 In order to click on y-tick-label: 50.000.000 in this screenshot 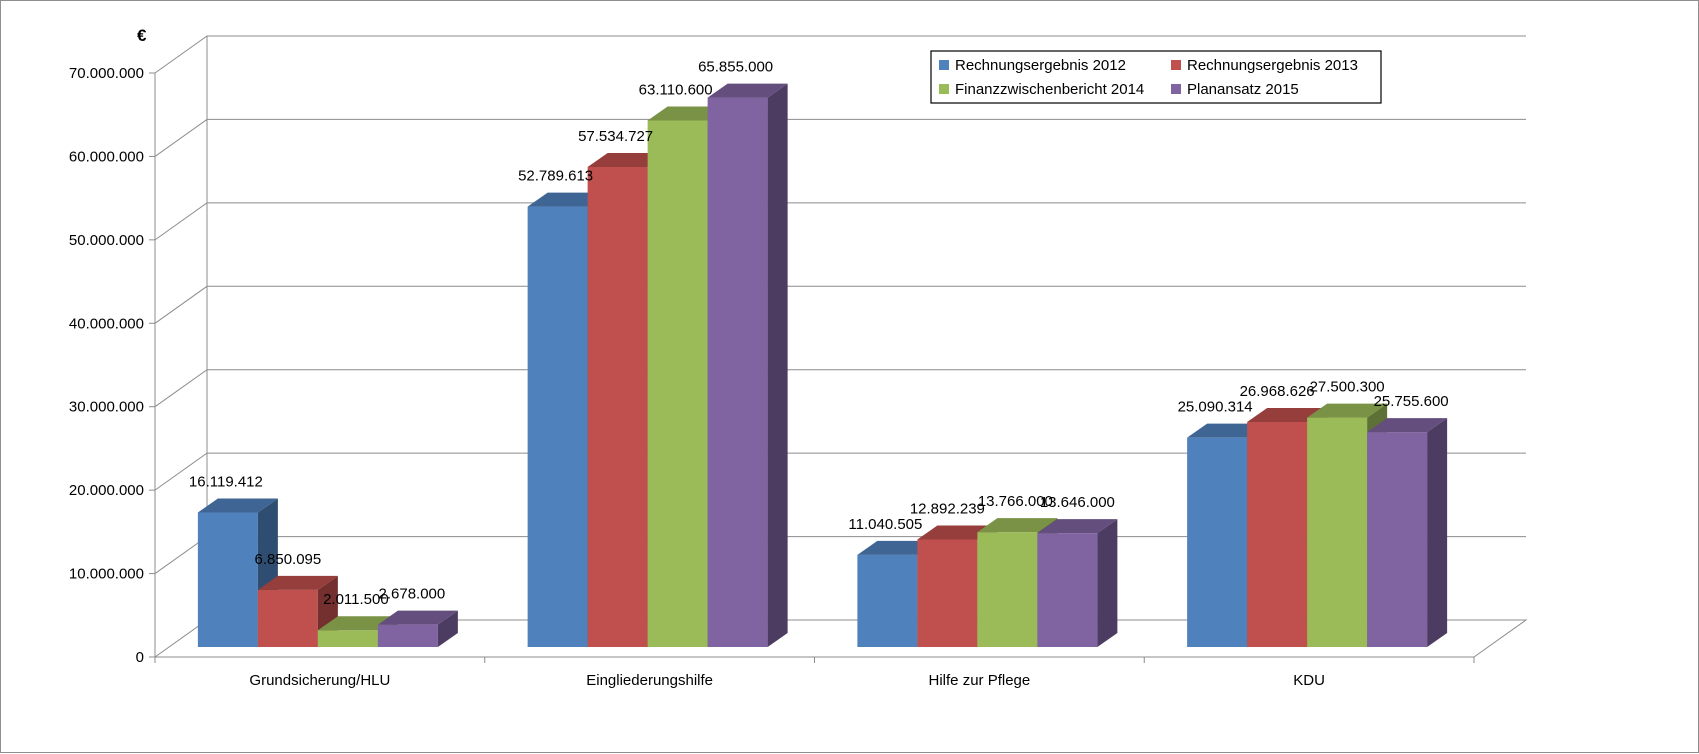, I will do `click(106, 240)`.